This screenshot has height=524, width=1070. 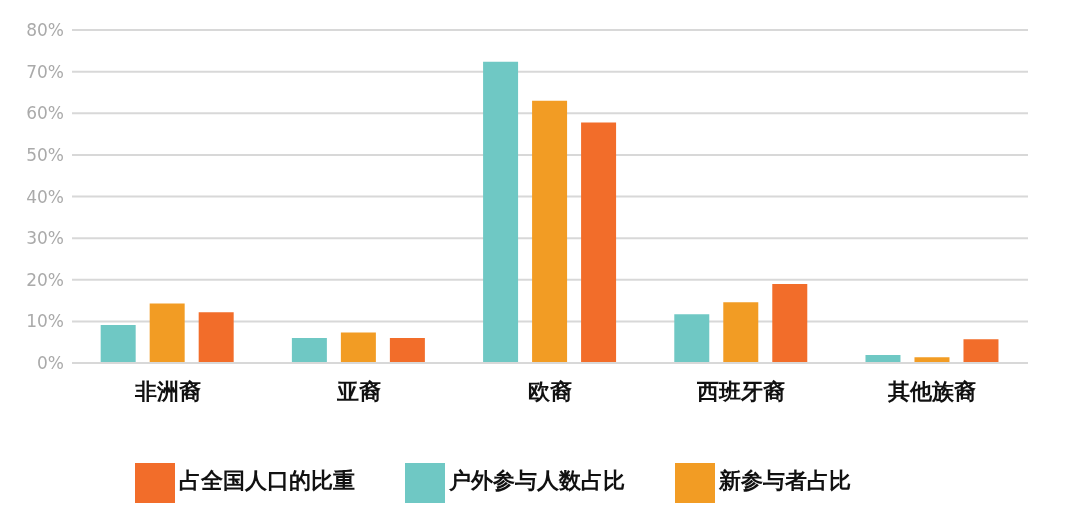 I want to click on x-tick-label: 非洲裔, so click(x=167, y=391).